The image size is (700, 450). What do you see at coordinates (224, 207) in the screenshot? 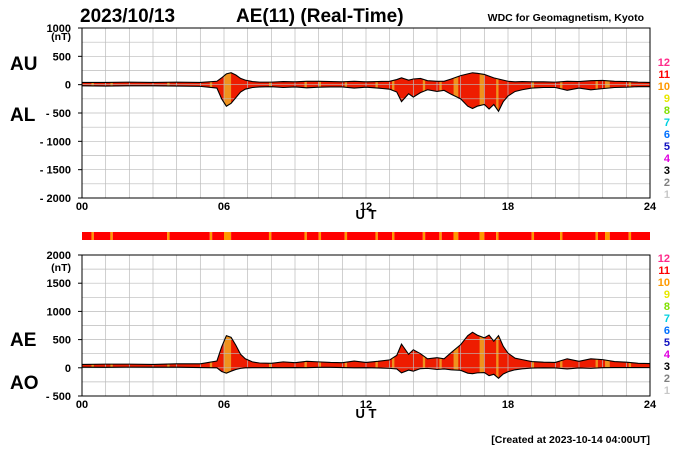
I see `au-al-x-tick-label: 06` at bounding box center [224, 207].